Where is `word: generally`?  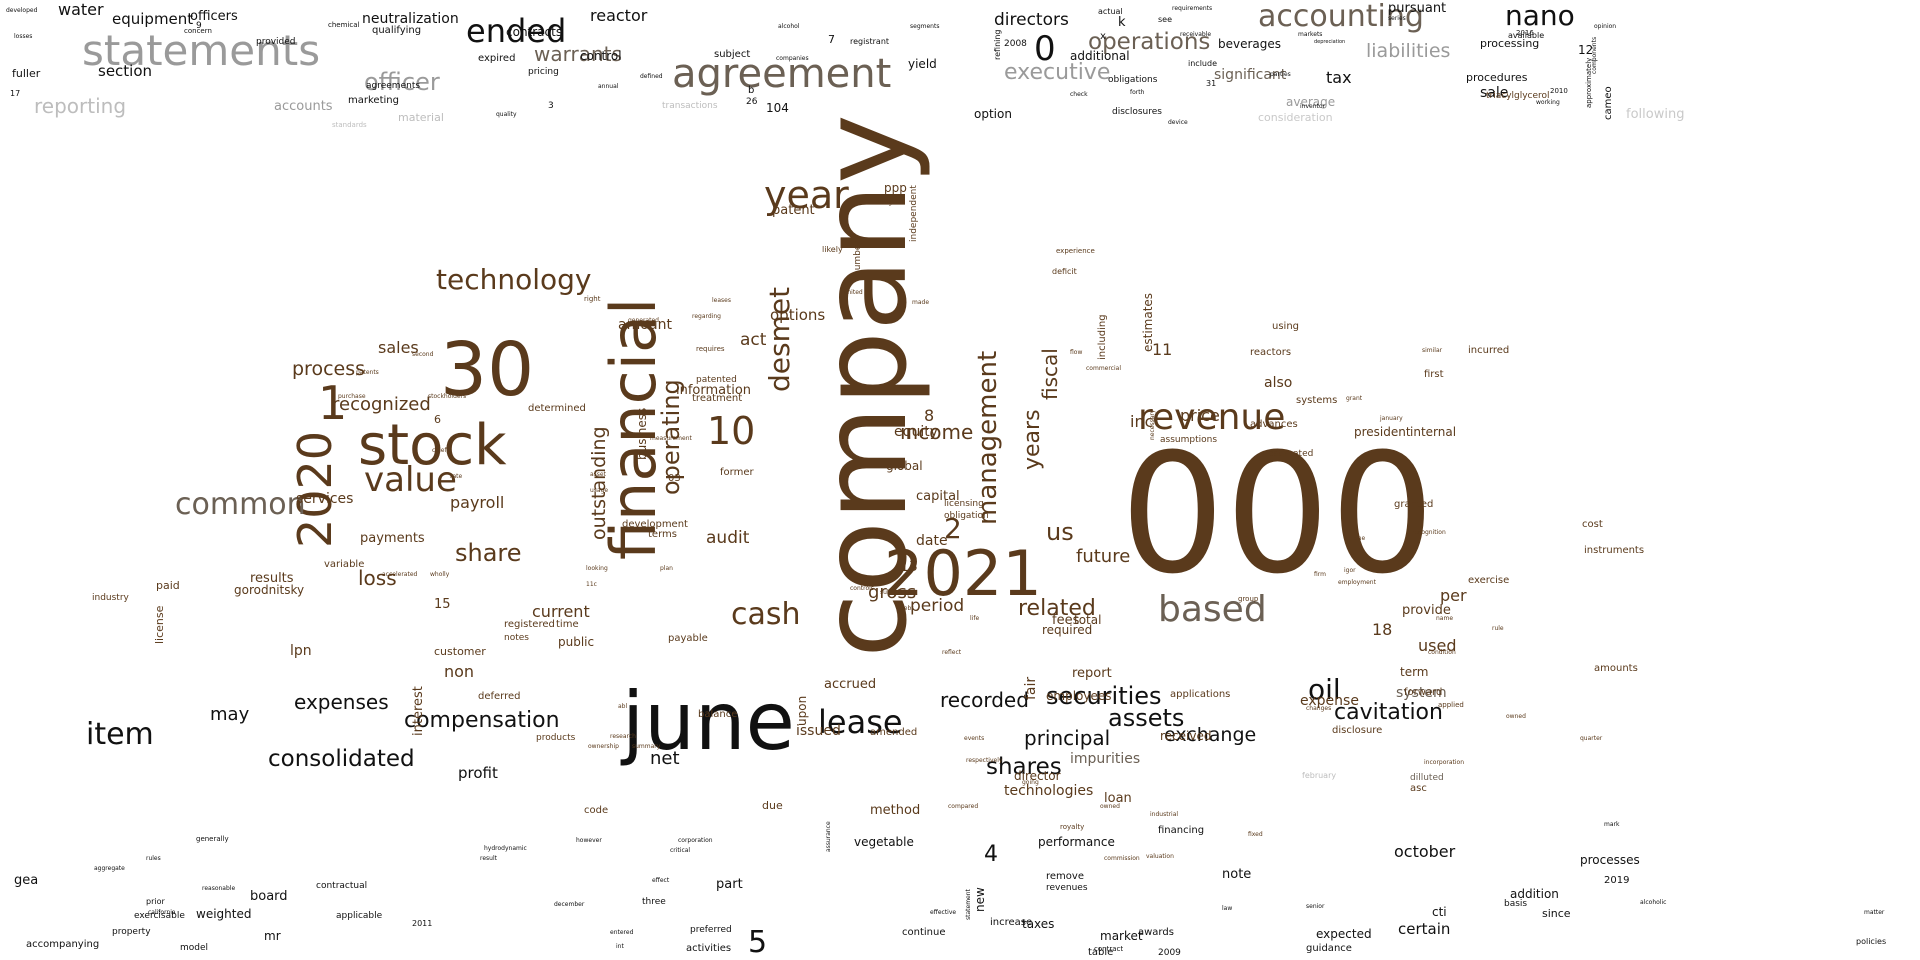 word: generally is located at coordinates (212, 839).